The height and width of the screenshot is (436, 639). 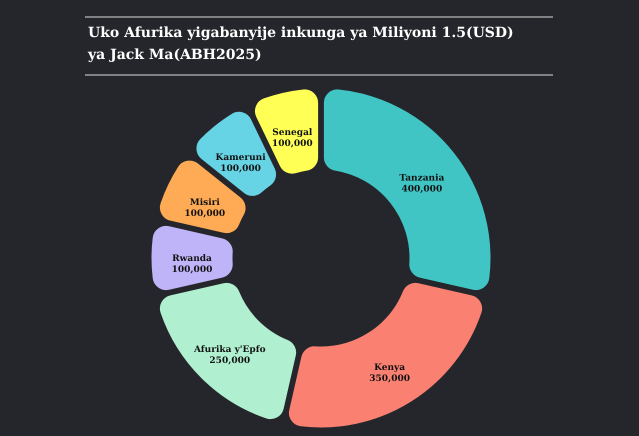 What do you see at coordinates (240, 158) in the screenshot?
I see `slice-label: Kameruni` at bounding box center [240, 158].